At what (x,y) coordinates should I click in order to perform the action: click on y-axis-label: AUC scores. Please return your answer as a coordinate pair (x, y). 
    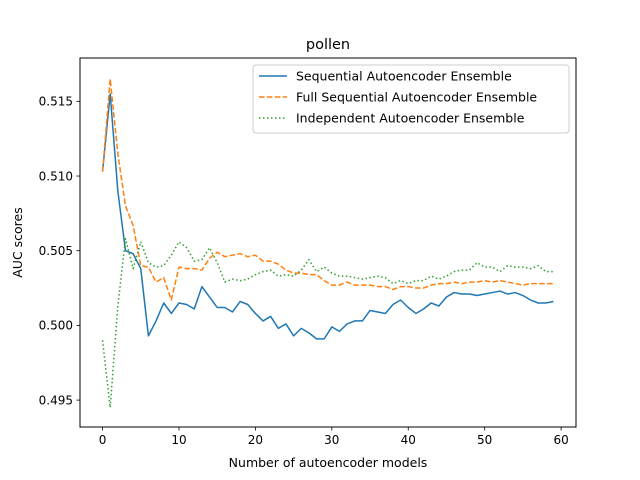
    Looking at the image, I should click on (17, 242).